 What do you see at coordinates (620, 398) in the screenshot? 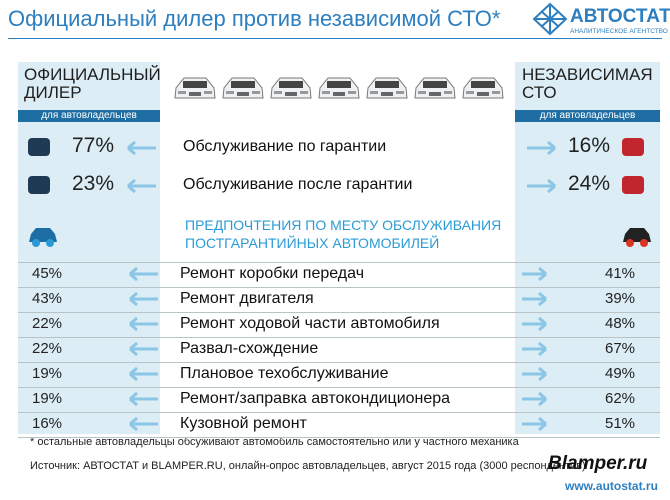
I see `independent-share: 62%` at bounding box center [620, 398].